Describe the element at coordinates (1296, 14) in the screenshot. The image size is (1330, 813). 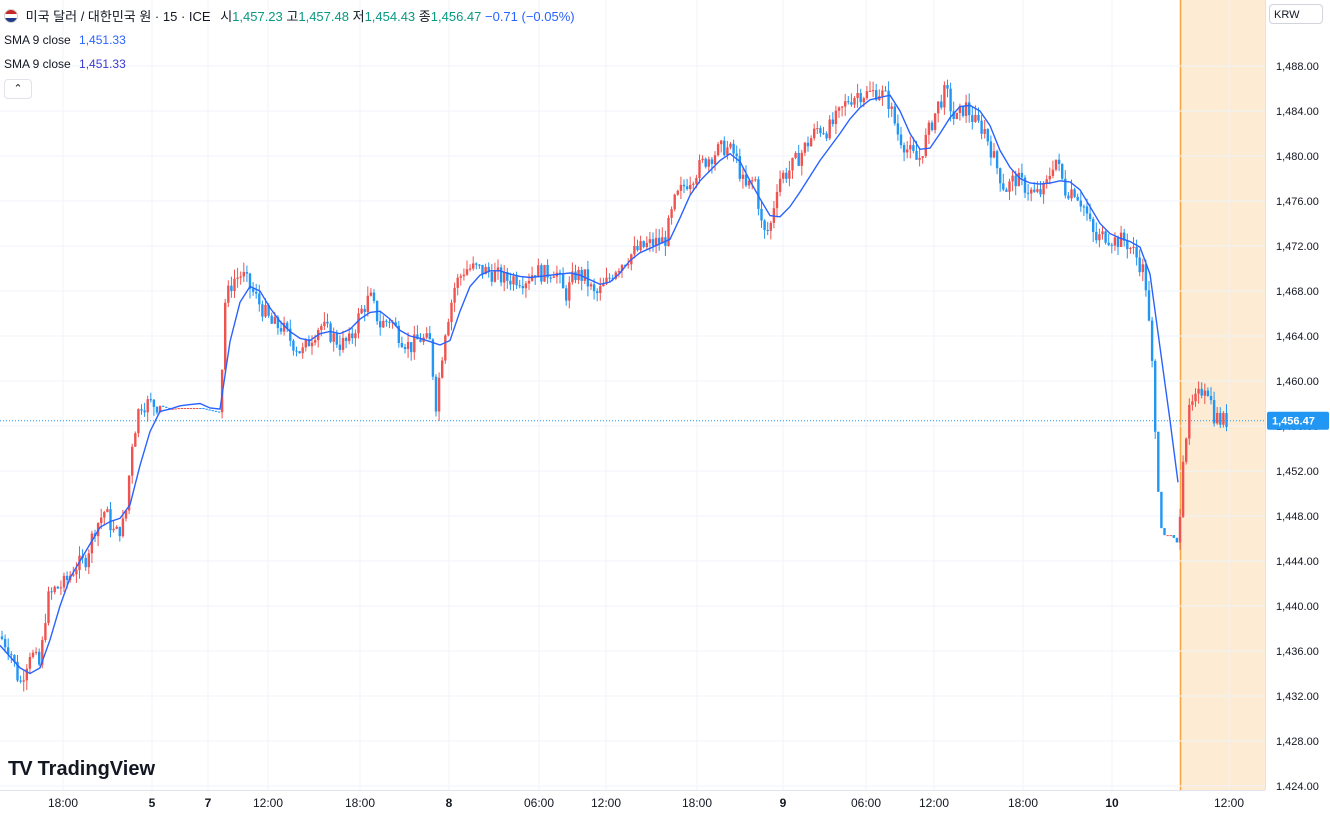
I see `currency-selector: KRW` at that location.